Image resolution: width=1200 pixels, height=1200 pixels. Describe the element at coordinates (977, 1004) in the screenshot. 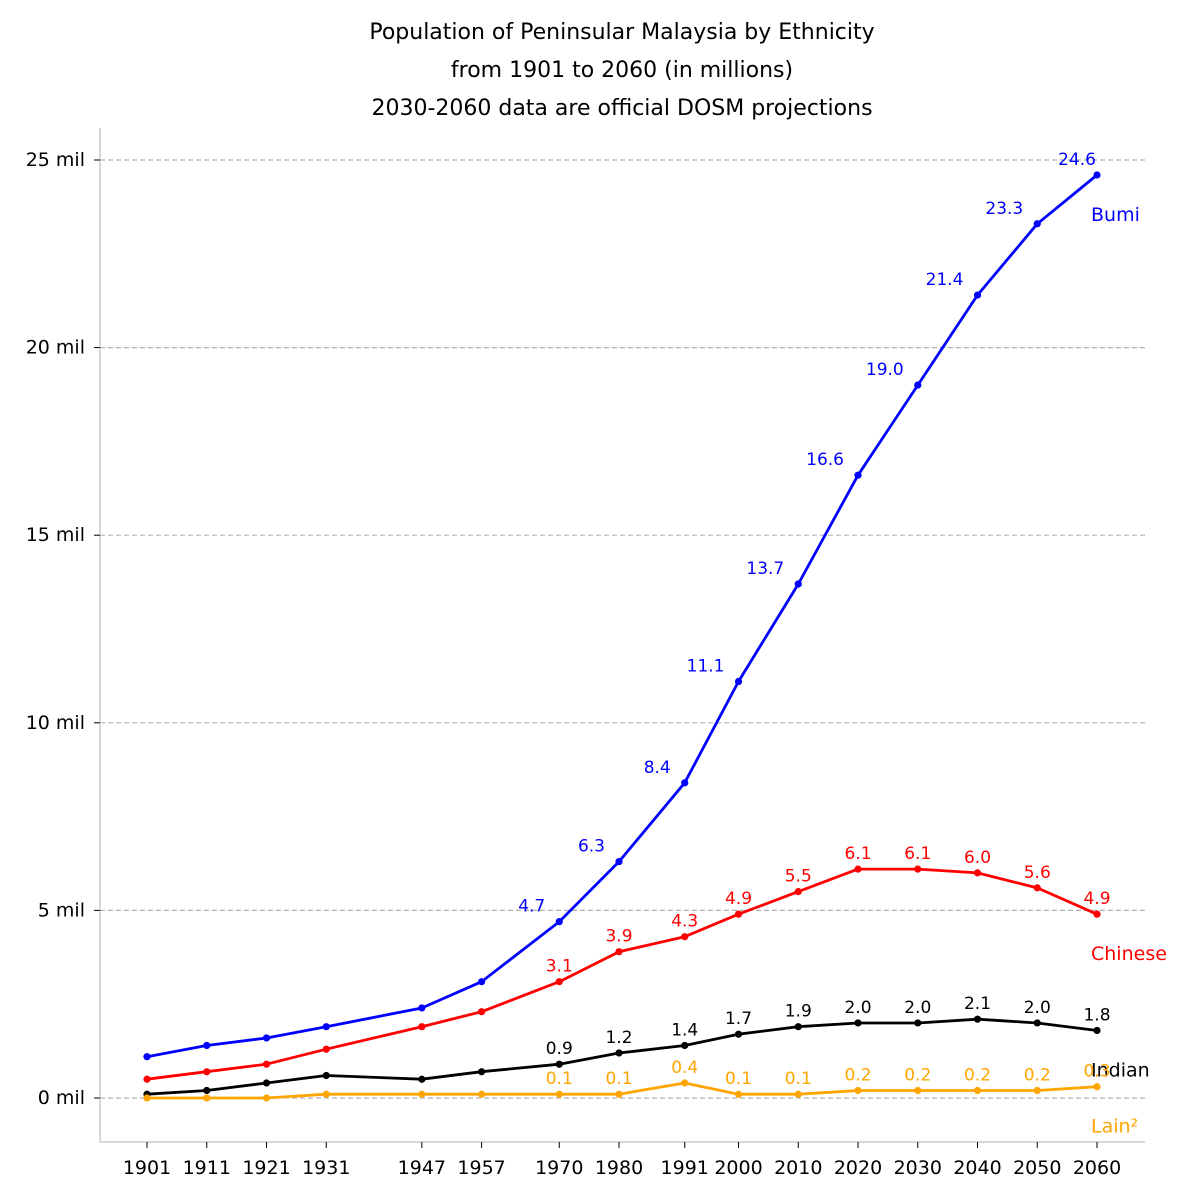

I see `data-label-indian: 2.1` at that location.